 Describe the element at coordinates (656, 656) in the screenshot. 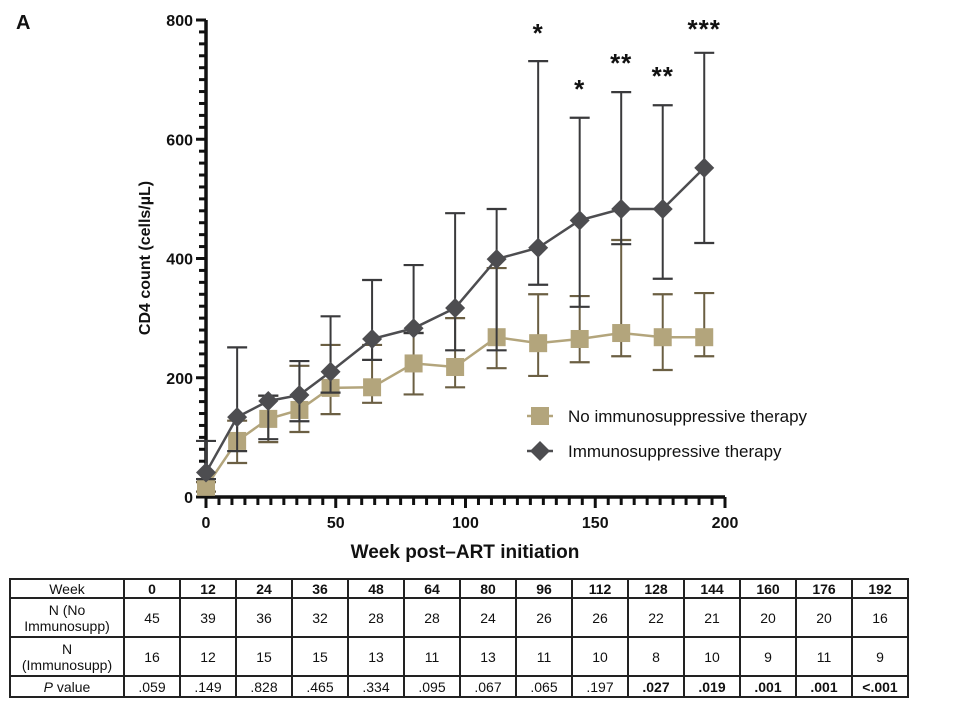

I see `table-cell: 8` at that location.